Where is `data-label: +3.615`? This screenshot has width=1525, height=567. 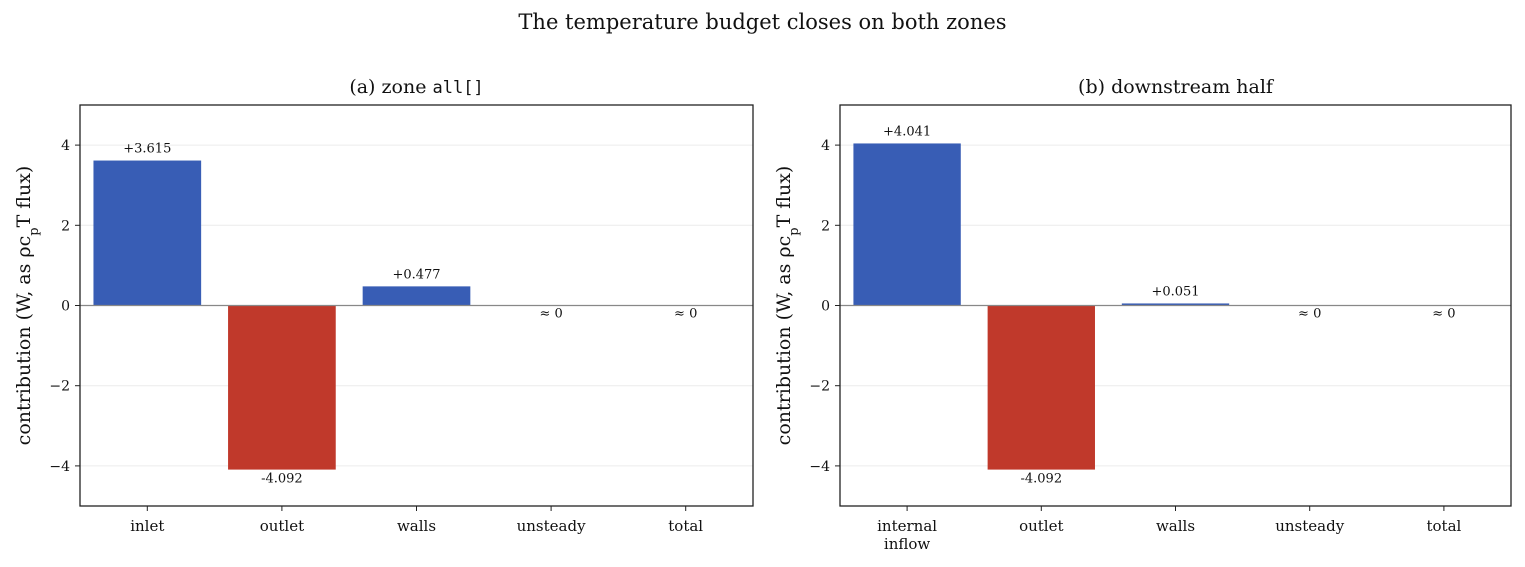 data-label: +3.615 is located at coordinates (147, 149).